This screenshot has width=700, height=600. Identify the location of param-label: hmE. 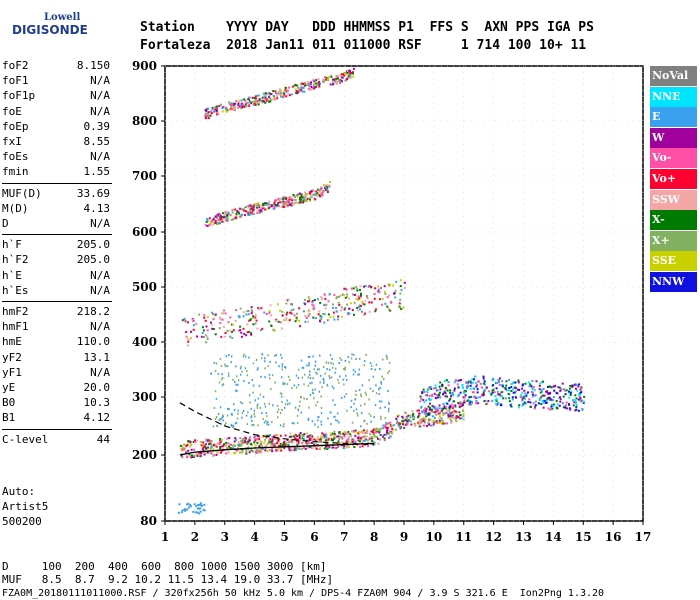
(12, 342).